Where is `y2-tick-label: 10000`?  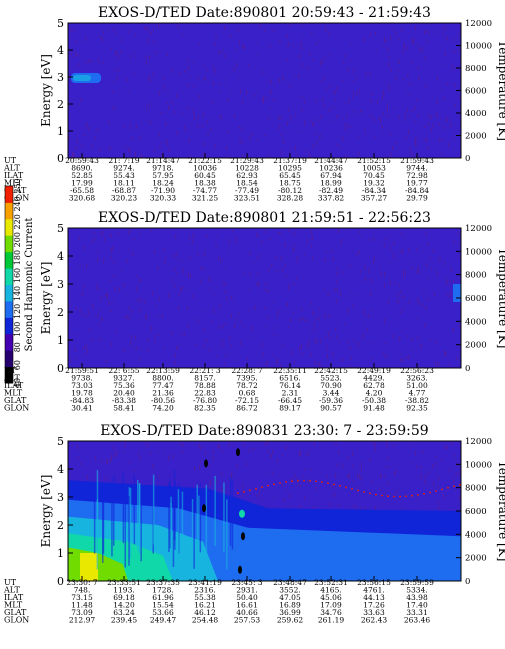
y2-tick-label: 10000 is located at coordinates (478, 465).